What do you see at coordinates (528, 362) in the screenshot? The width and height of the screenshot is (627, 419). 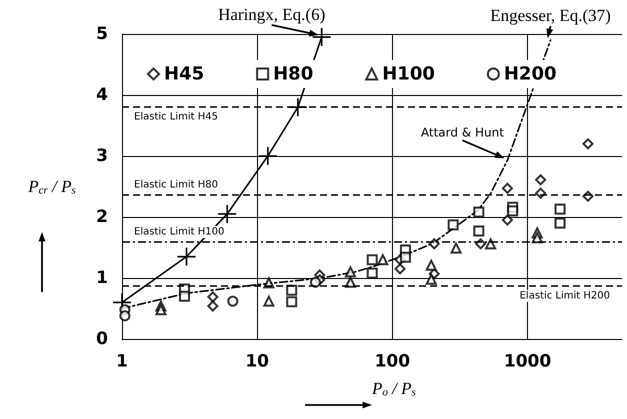 I see `x-tick-label: 1000` at bounding box center [528, 362].